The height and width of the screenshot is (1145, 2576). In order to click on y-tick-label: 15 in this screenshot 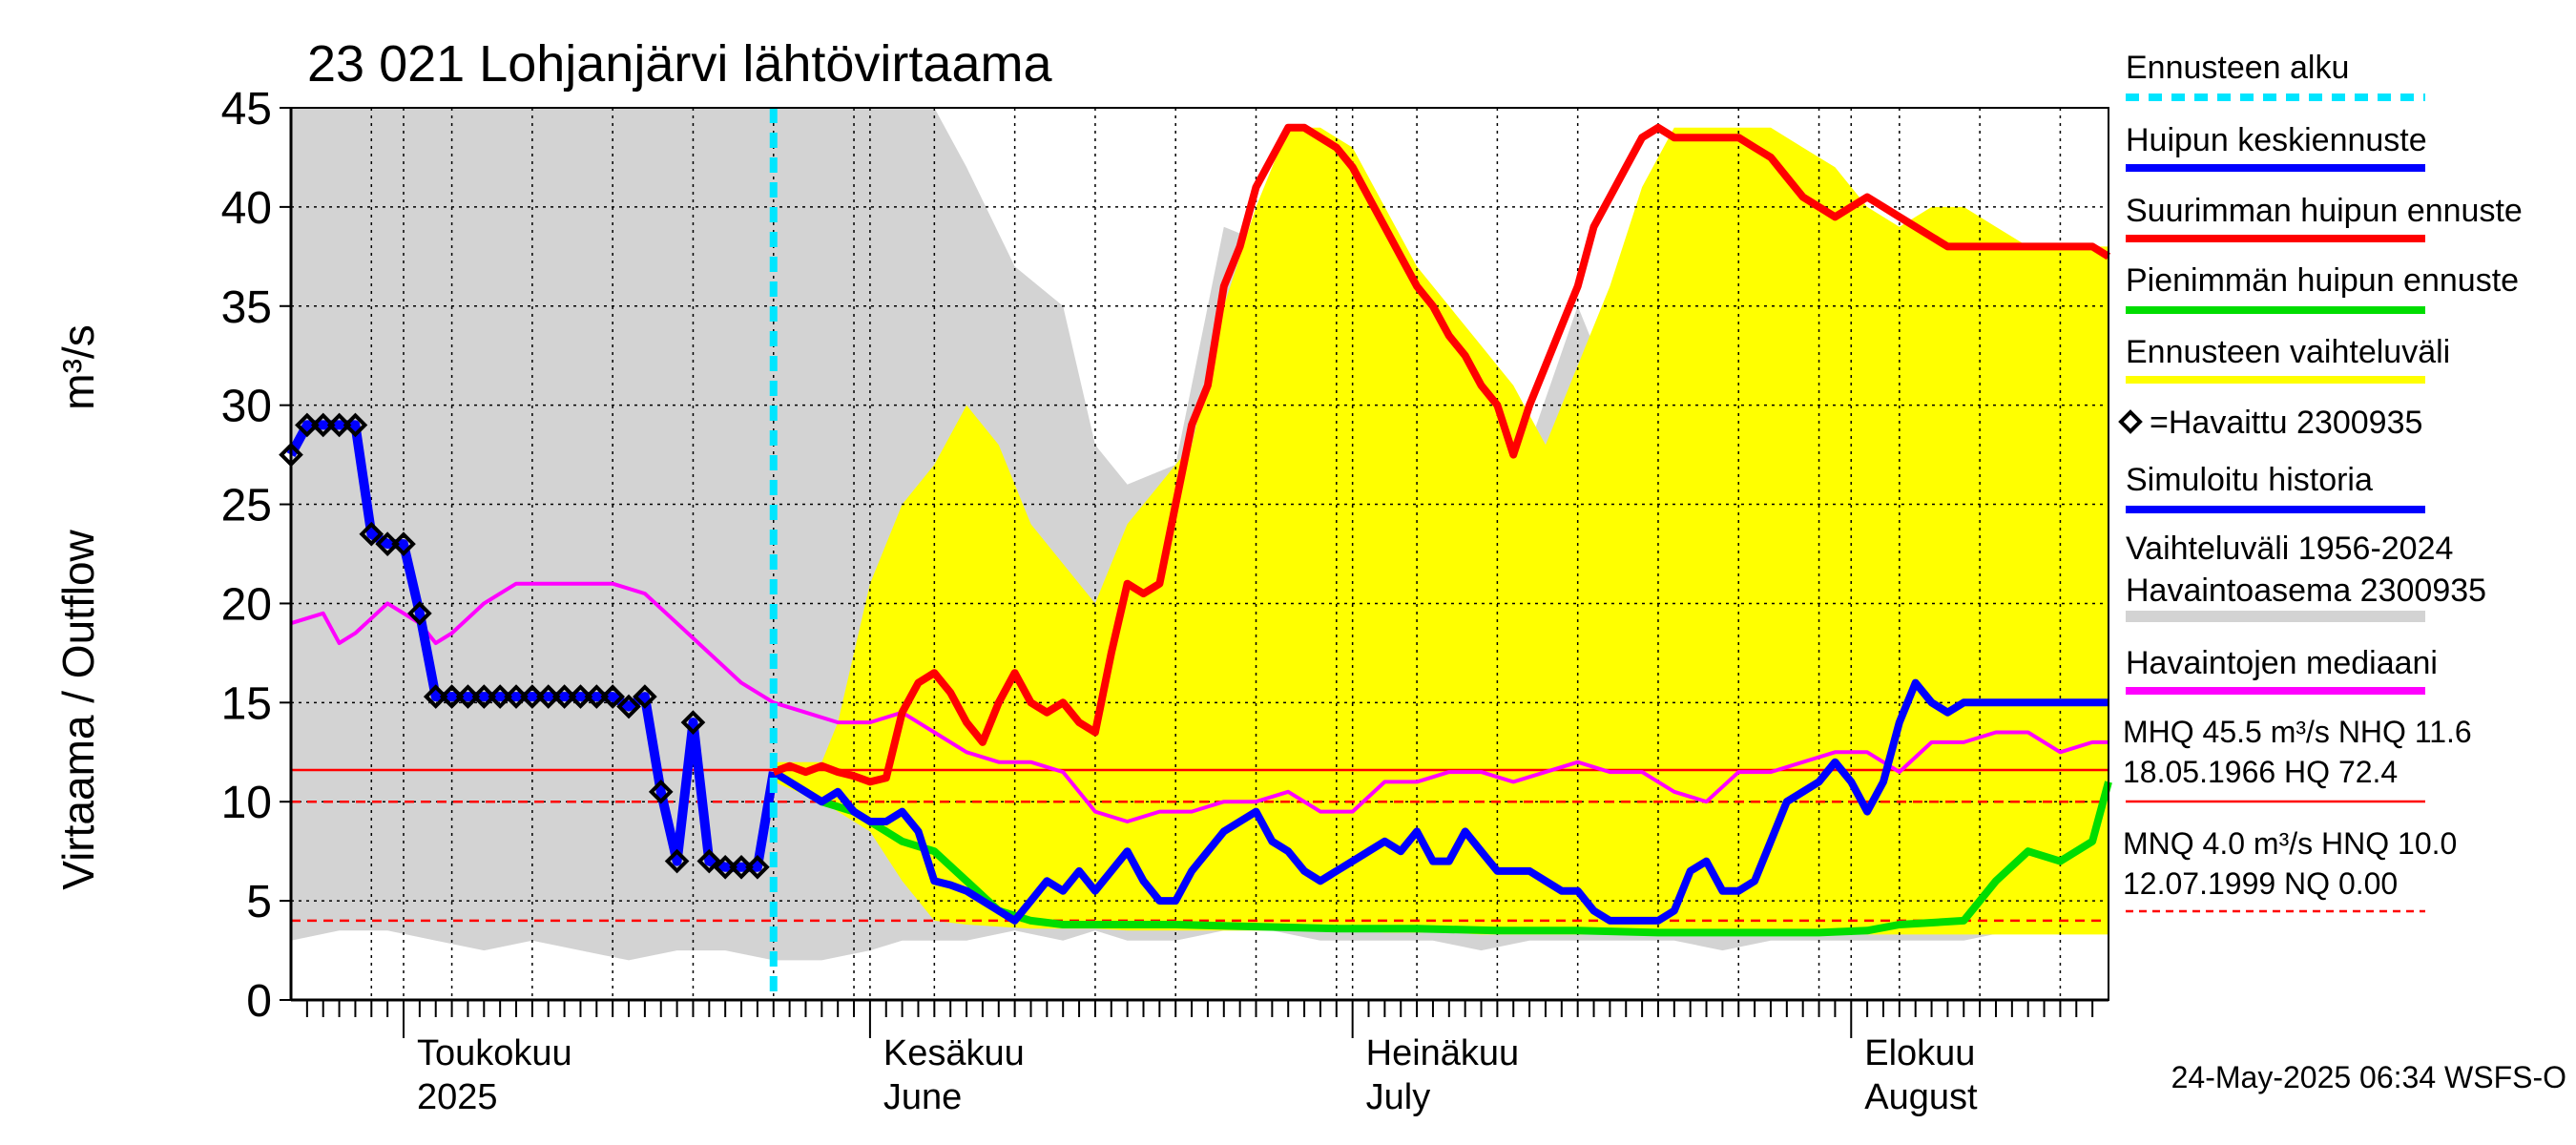, I will do `click(246, 704)`.